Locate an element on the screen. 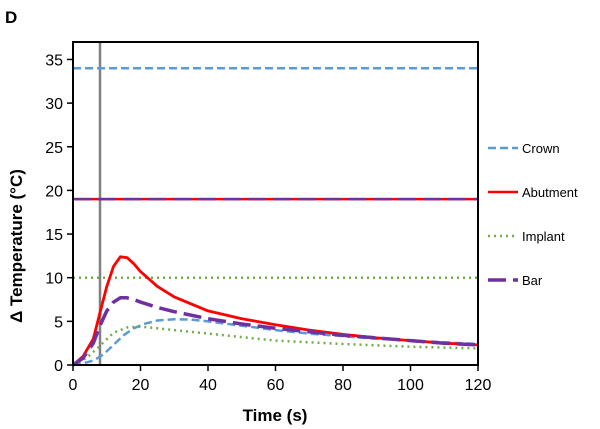 The width and height of the screenshot is (600, 429). y-tick-label: 35 is located at coordinates (54, 60).